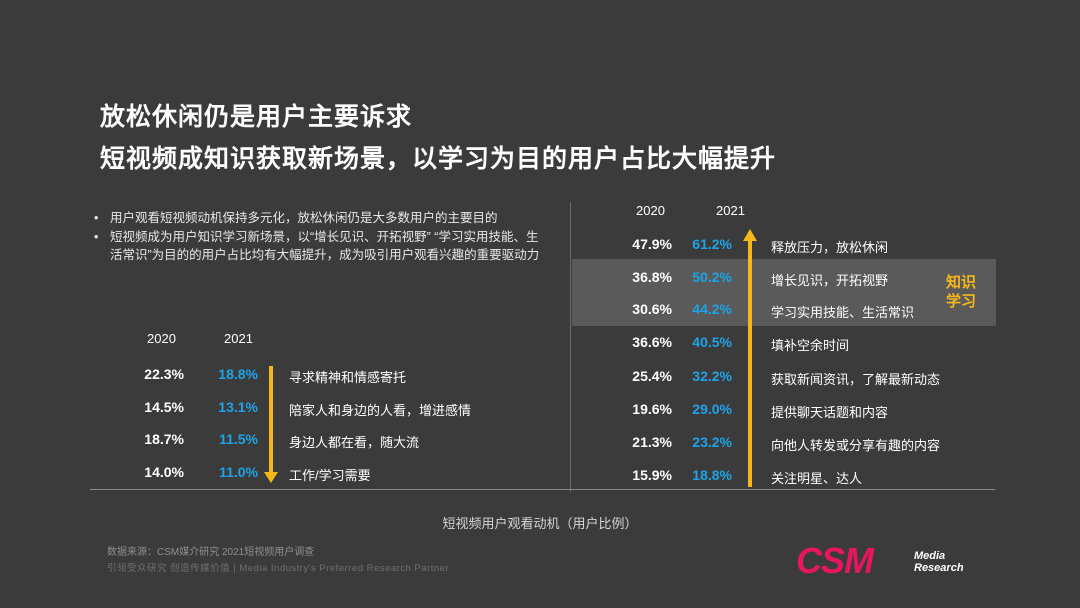 This screenshot has width=1080, height=608. Describe the element at coordinates (712, 342) in the screenshot. I see `right-row-3-value-2021: 40.5%` at that location.